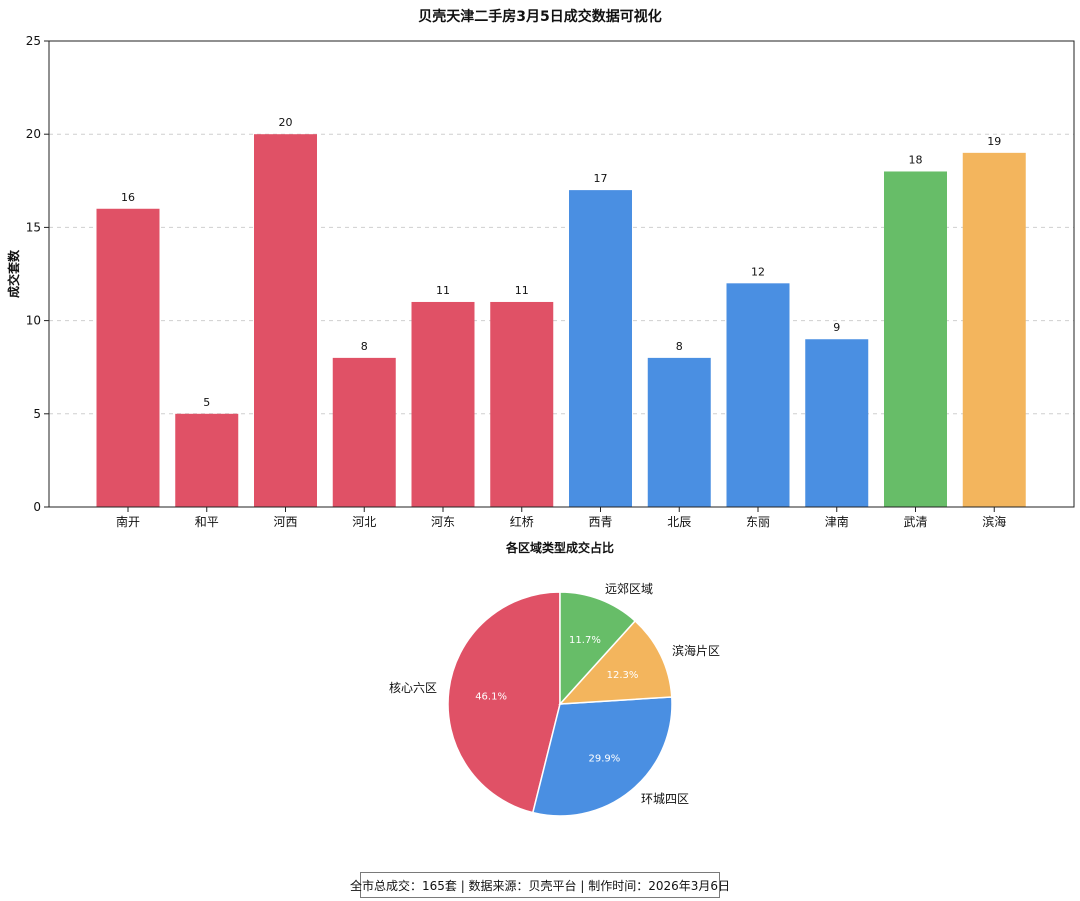  What do you see at coordinates (585, 640) in the screenshot?
I see `pie-percent-label: 11.7%` at bounding box center [585, 640].